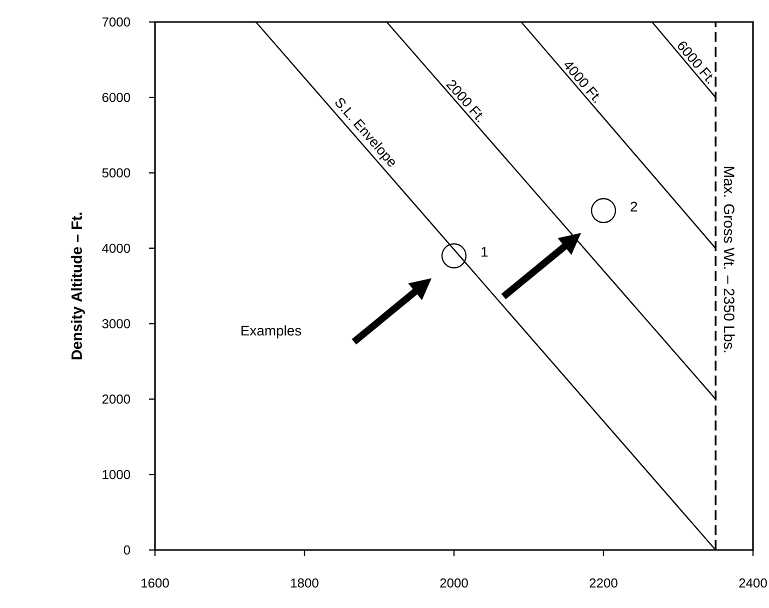  What do you see at coordinates (116, 323) in the screenshot?
I see `y-tick-label: 3000` at bounding box center [116, 323].